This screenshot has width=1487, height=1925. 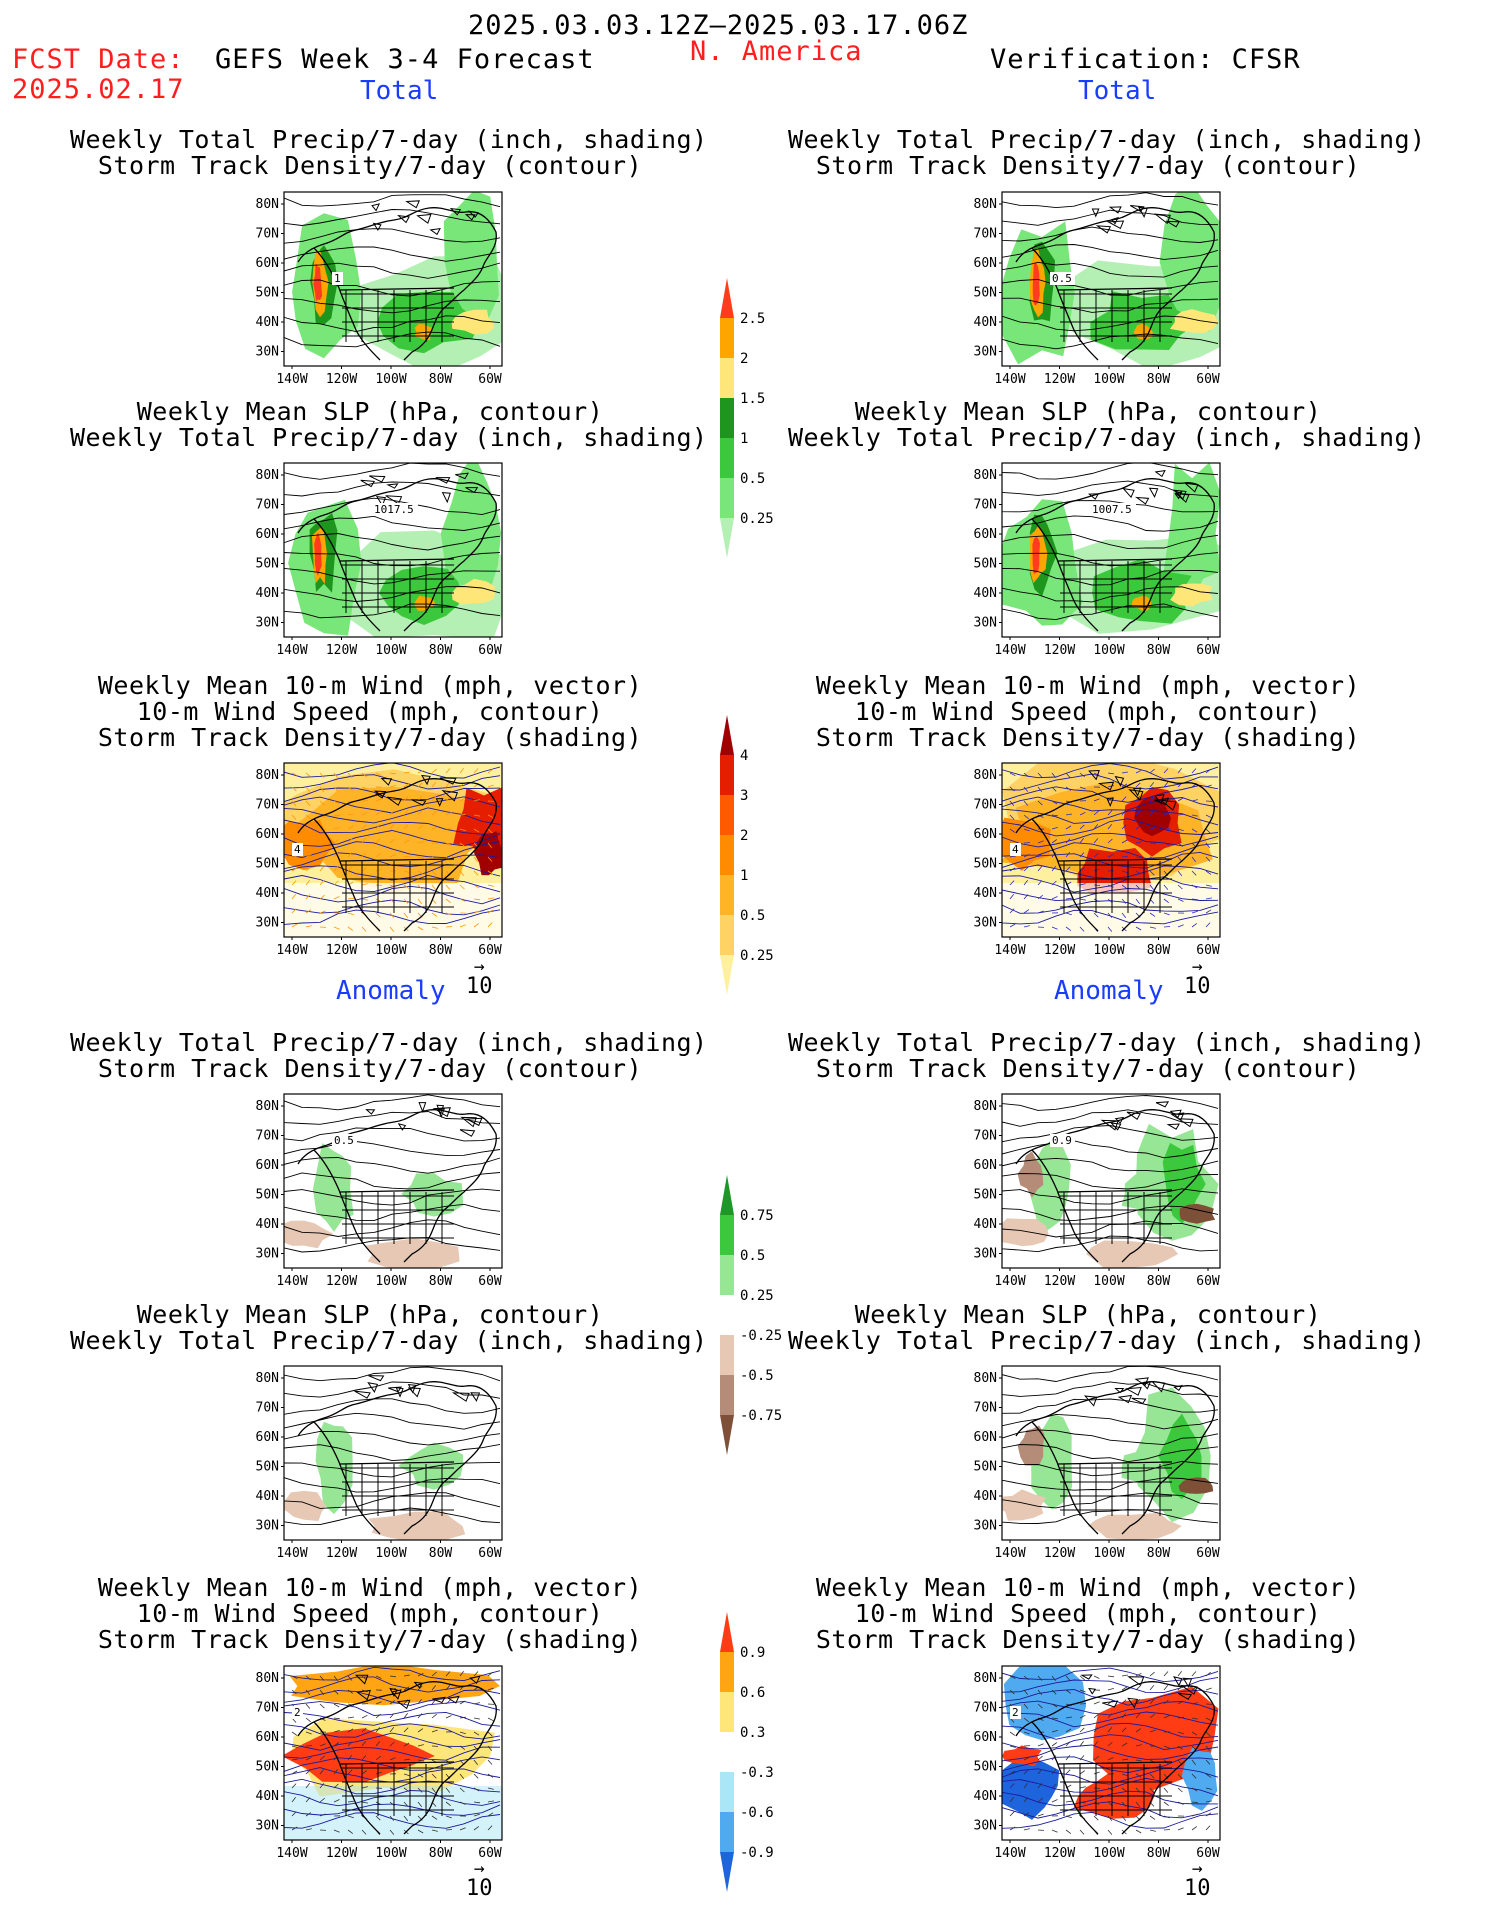 What do you see at coordinates (1009, 379) in the screenshot?
I see `lon-tick-label: 140W` at bounding box center [1009, 379].